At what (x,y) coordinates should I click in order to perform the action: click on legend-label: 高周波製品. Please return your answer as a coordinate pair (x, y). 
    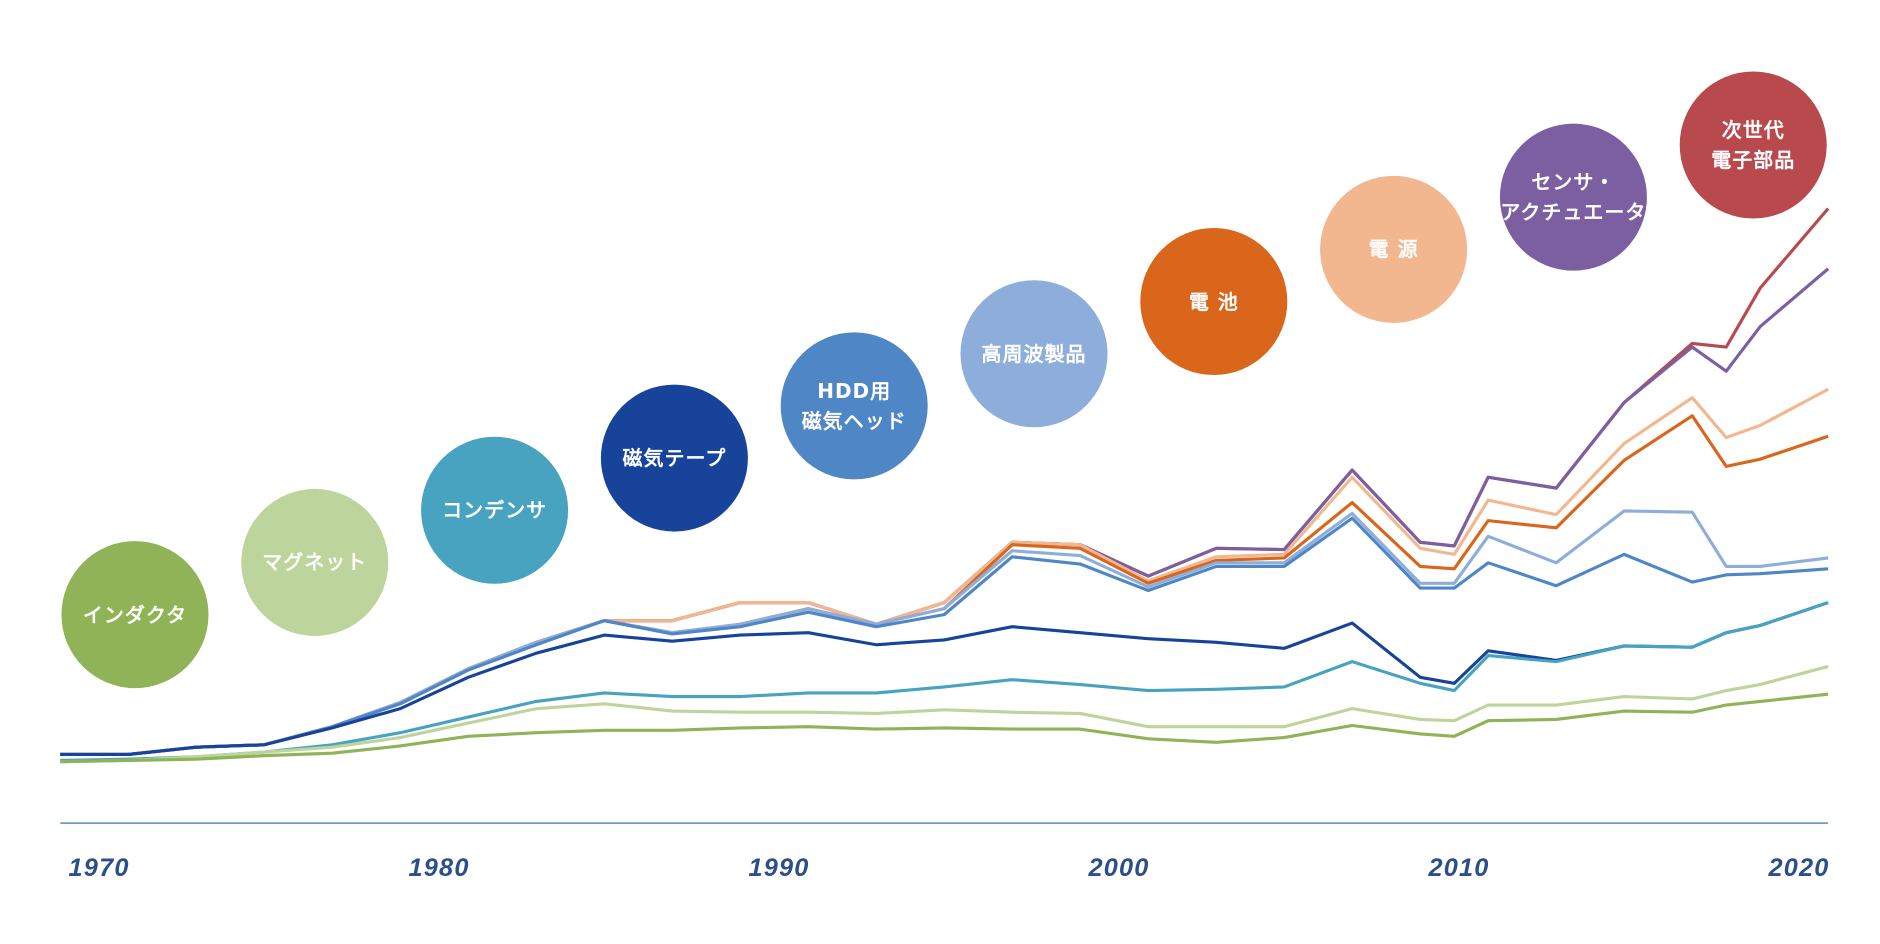
    Looking at the image, I should click on (1034, 353).